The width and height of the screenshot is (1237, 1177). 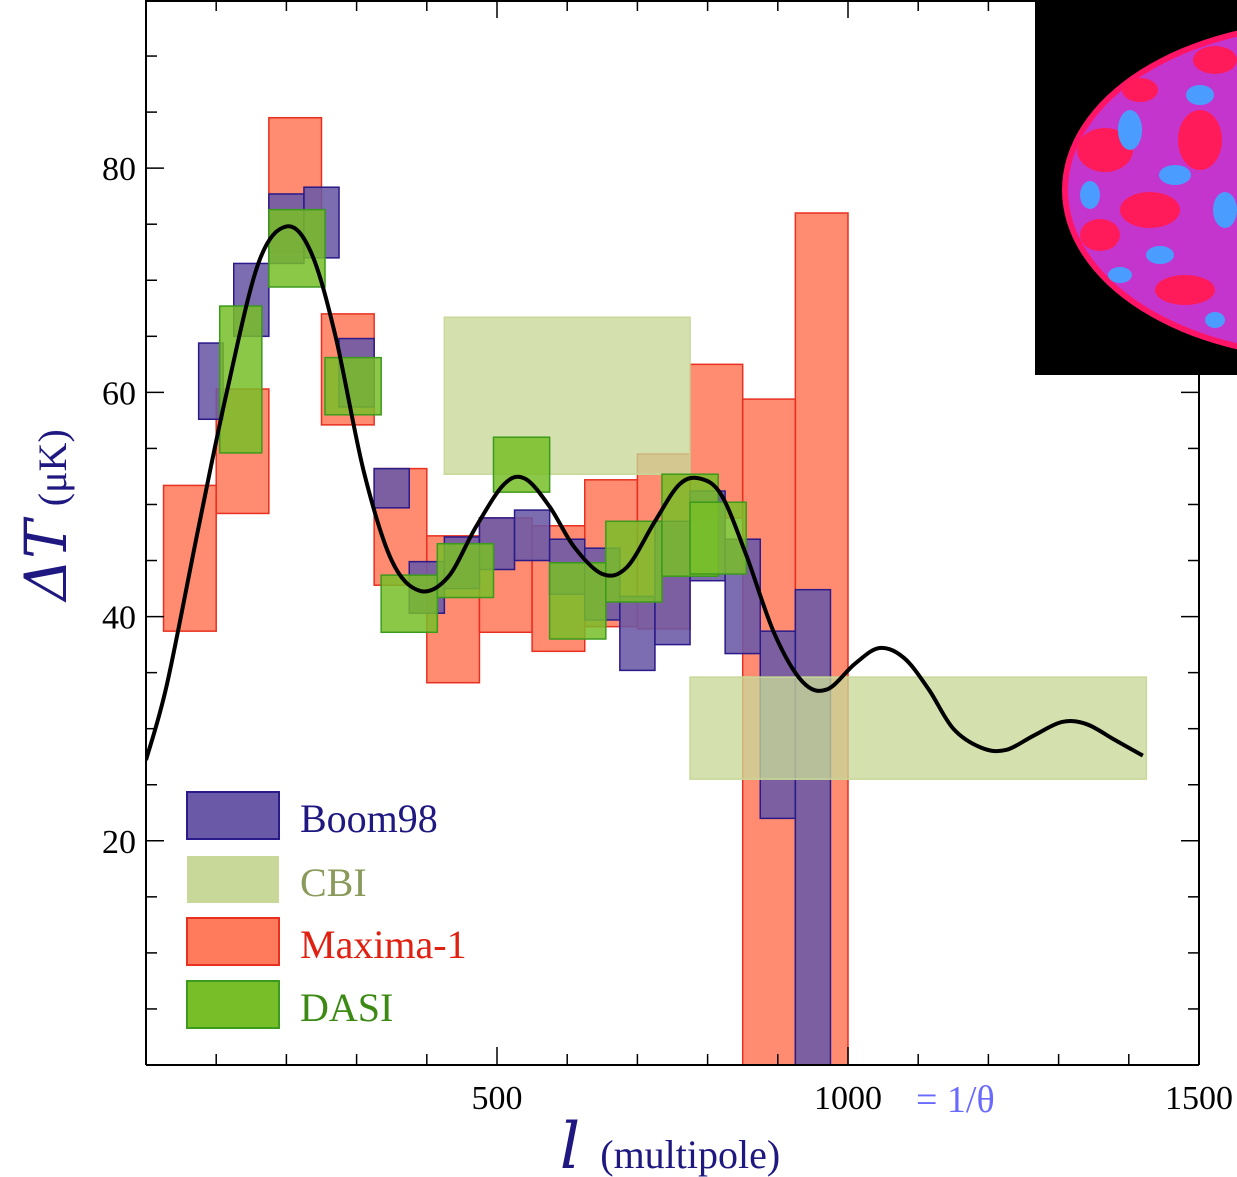 What do you see at coordinates (369, 818) in the screenshot?
I see `legend-label-boom98: Boom98` at bounding box center [369, 818].